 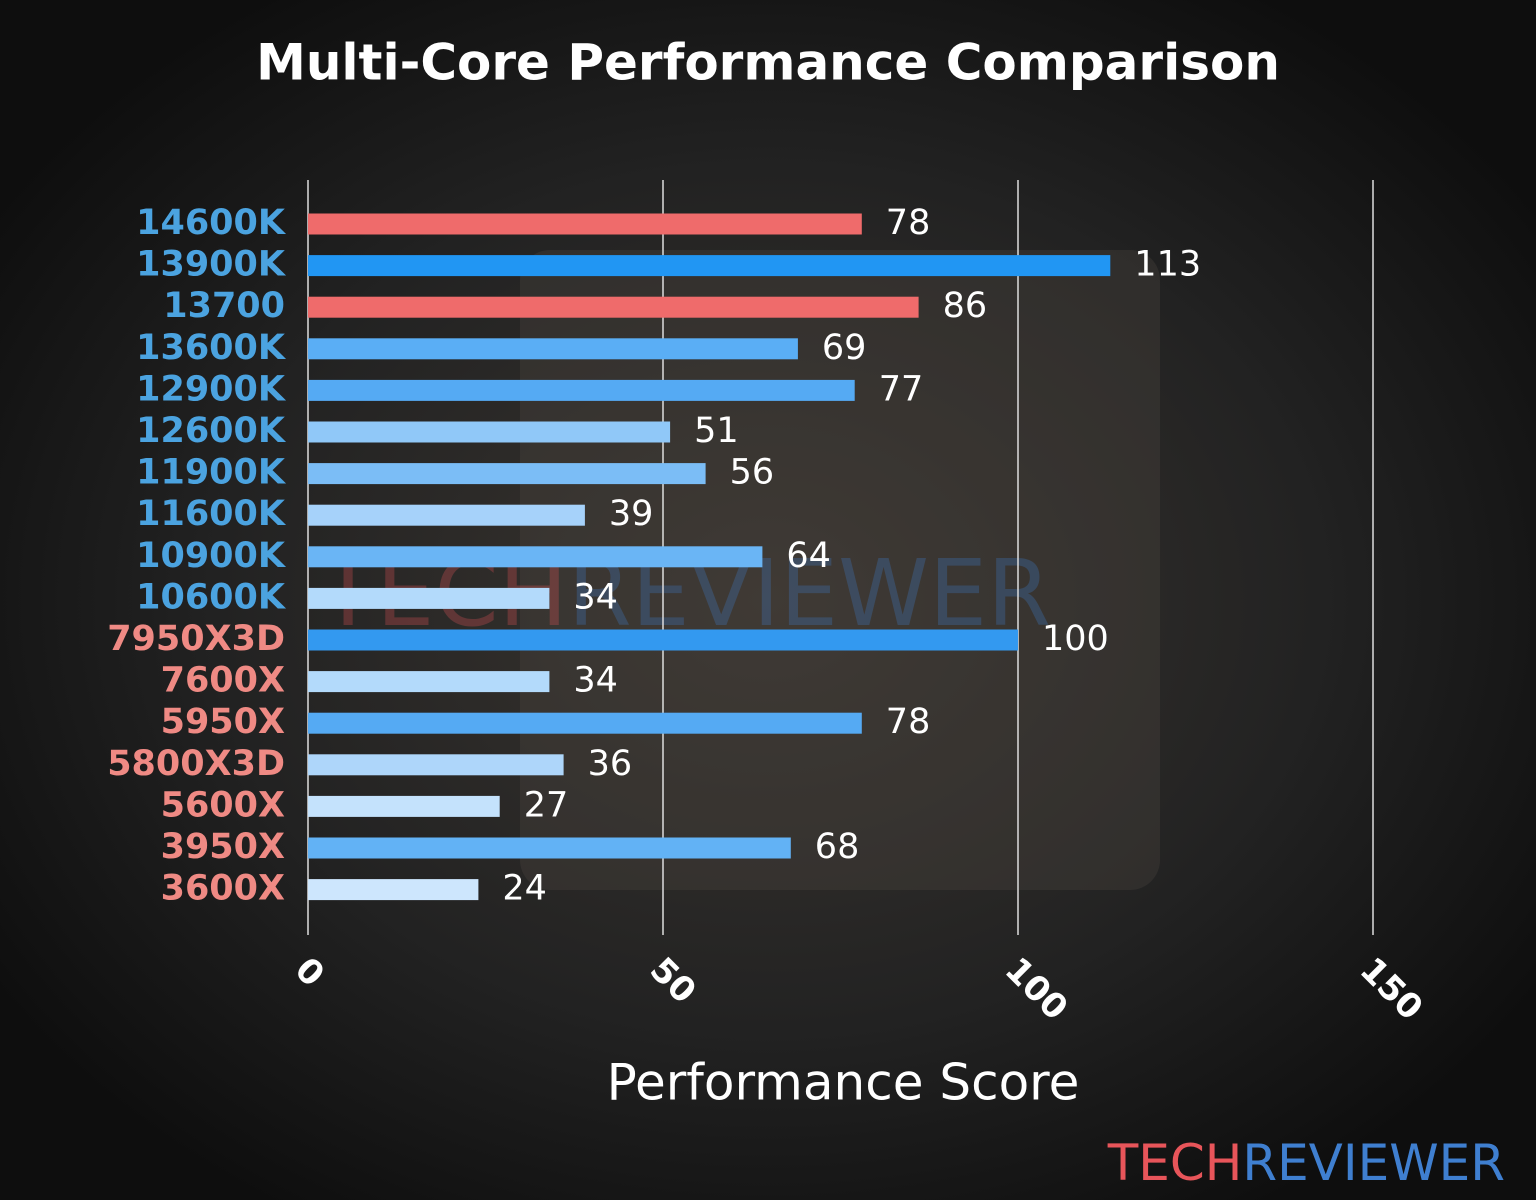 I want to click on value-label: 39, so click(x=631, y=514).